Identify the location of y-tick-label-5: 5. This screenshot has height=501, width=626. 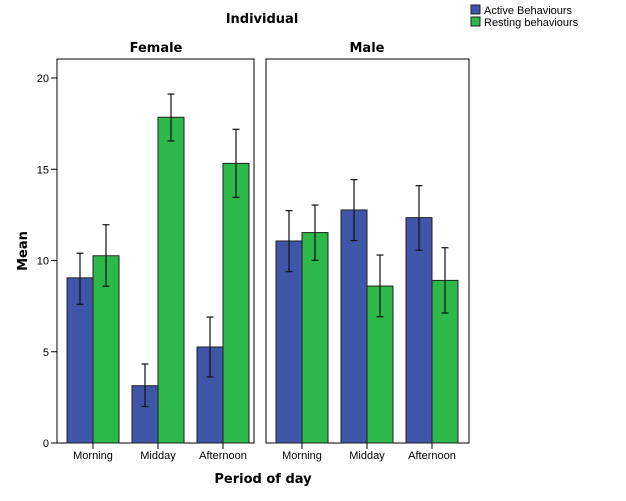
(46, 353).